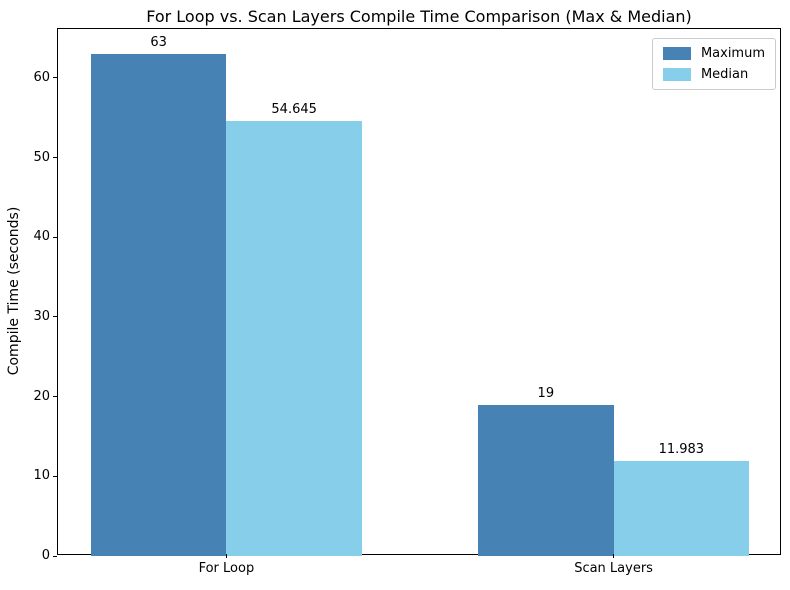  What do you see at coordinates (676, 53) in the screenshot?
I see `legend-swatch-maximum` at bounding box center [676, 53].